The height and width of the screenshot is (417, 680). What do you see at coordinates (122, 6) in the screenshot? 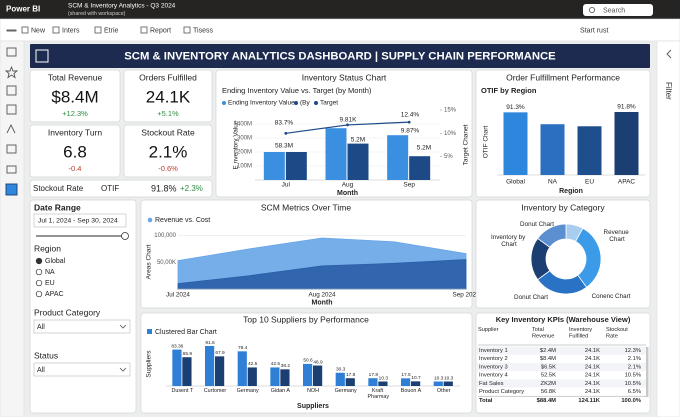
I see `report-title: SCM & Inventory Analytics - Q3 2024` at bounding box center [122, 6].